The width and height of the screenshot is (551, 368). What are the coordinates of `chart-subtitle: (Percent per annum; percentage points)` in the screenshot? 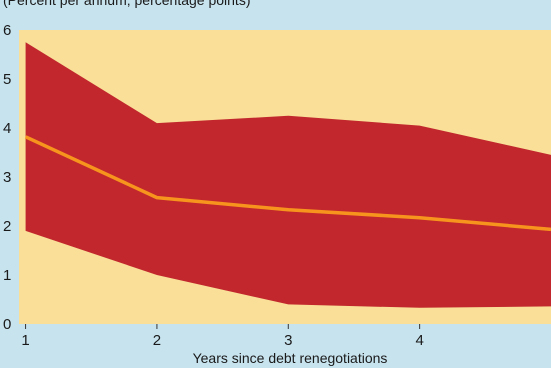 It's located at (126, 4).